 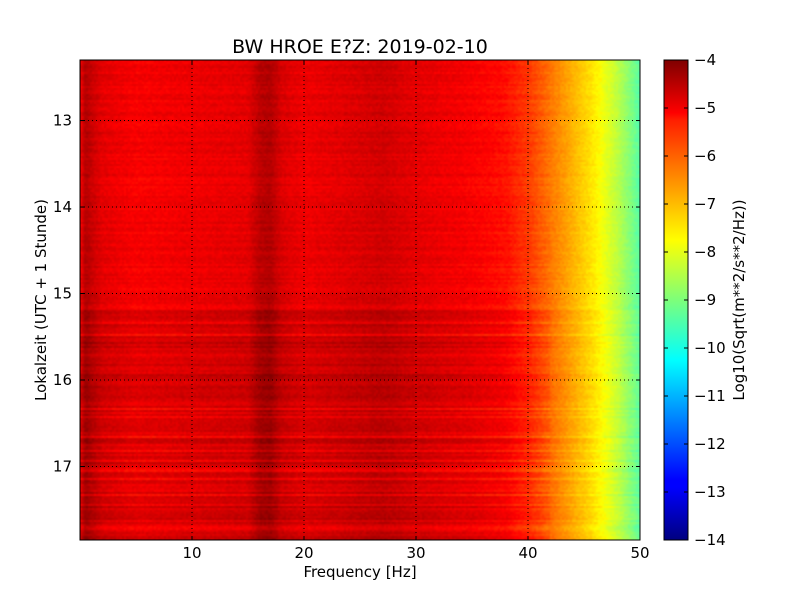 I want to click on y-tick-label: 17, so click(x=62, y=466).